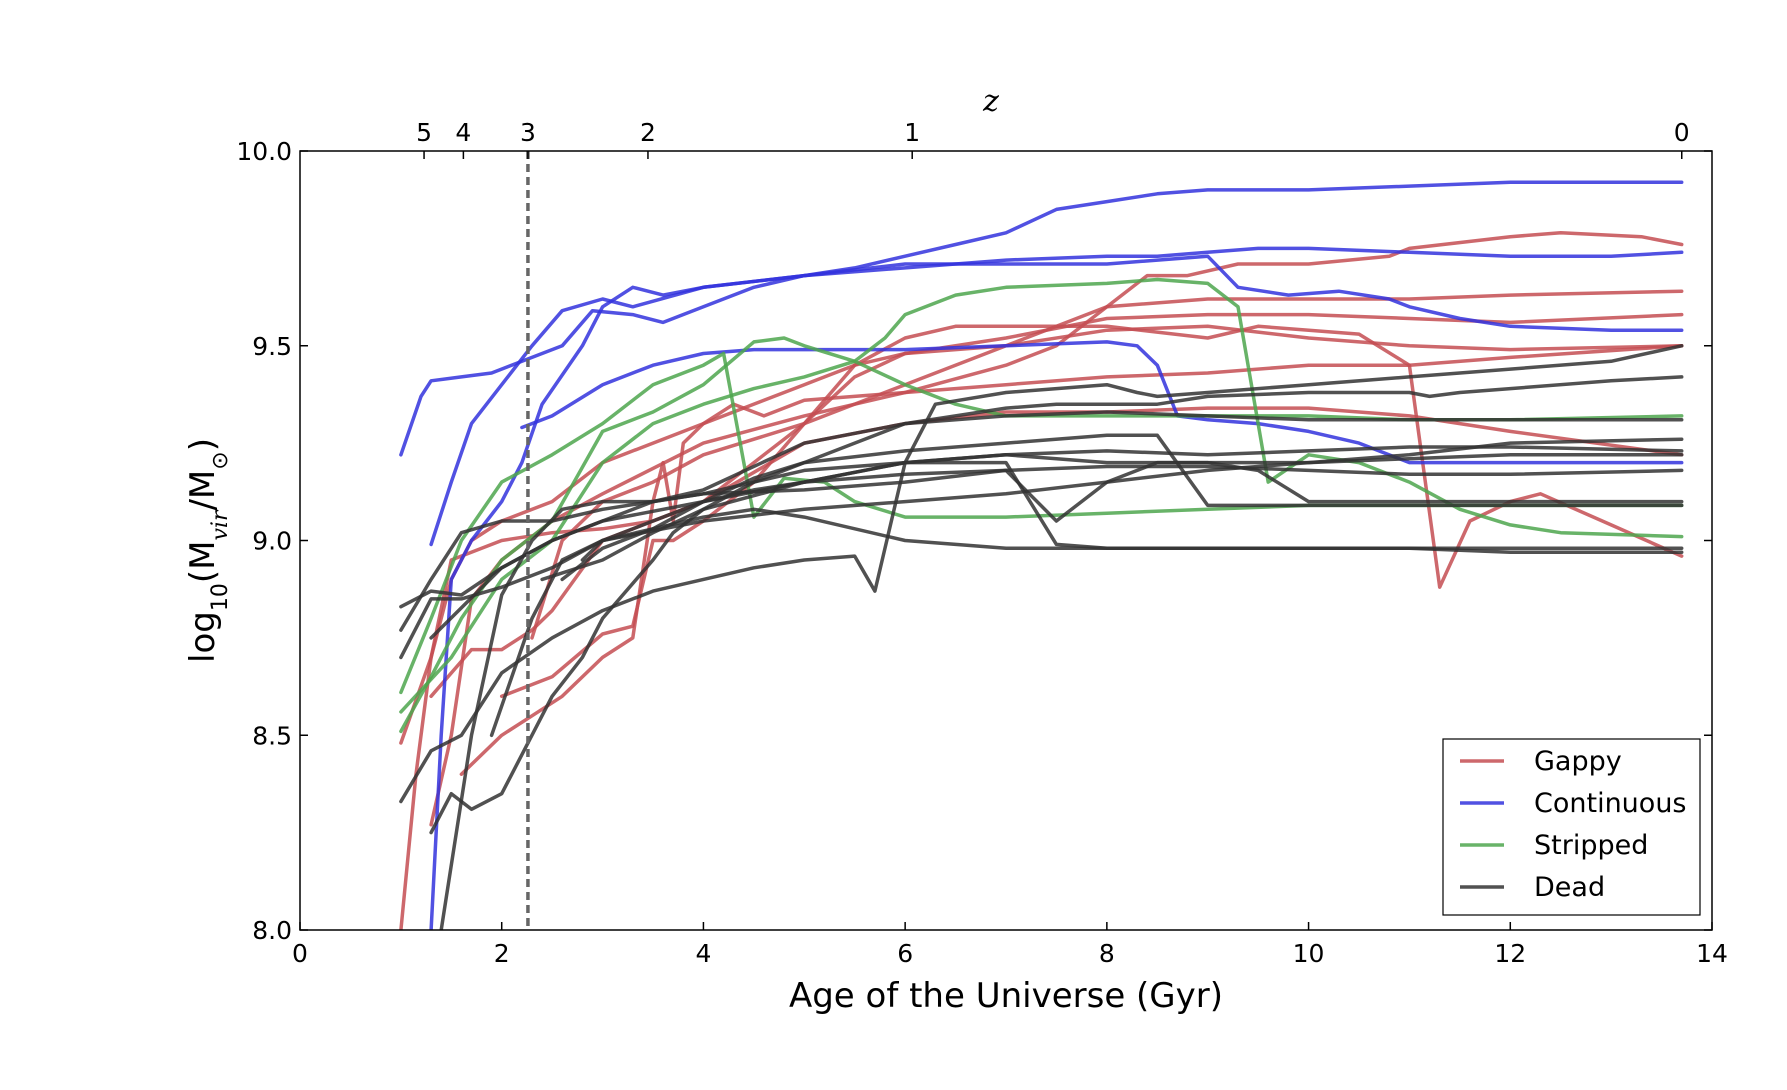 The width and height of the screenshot is (1787, 1090). Describe the element at coordinates (1006, 996) in the screenshot. I see `x-axis-label: Age of the Universe (Gyr)` at that location.